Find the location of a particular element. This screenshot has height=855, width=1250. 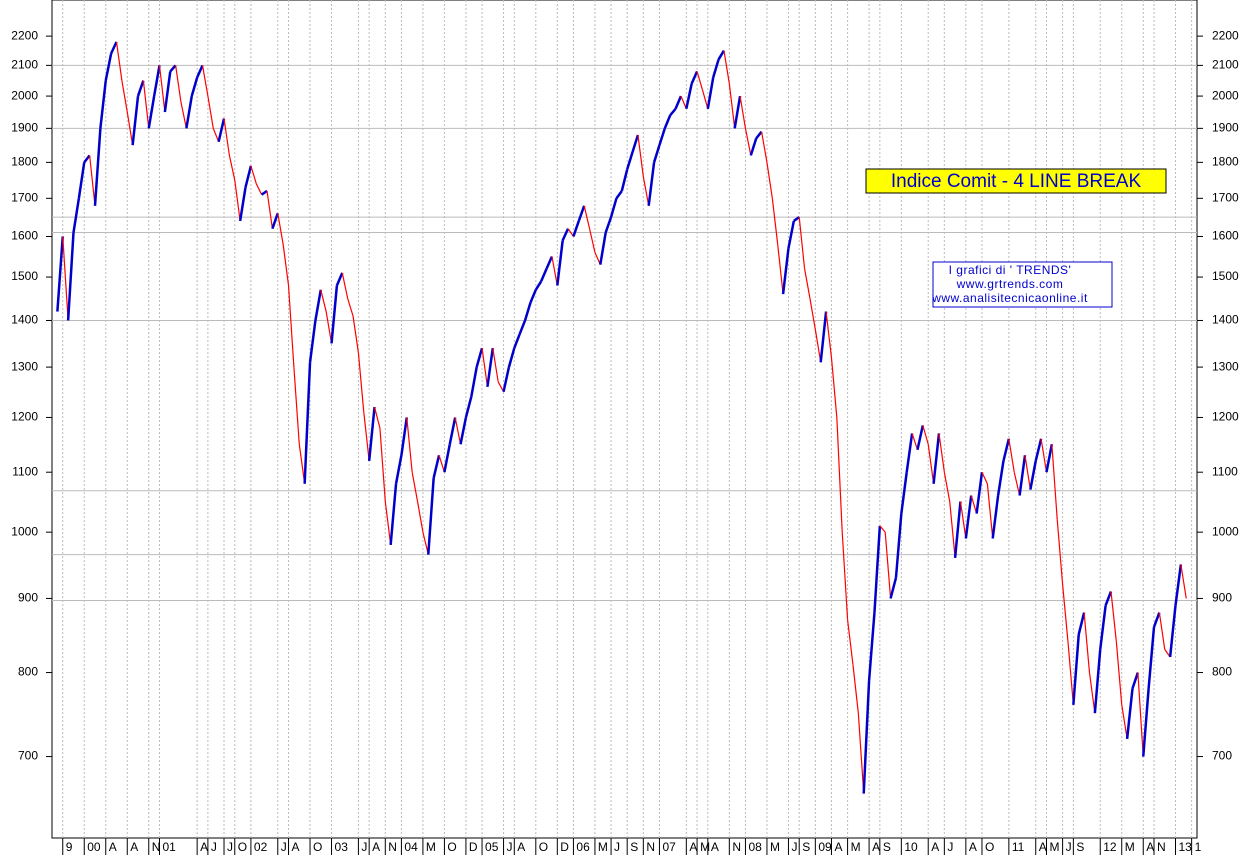

y-tick-label: 1500 is located at coordinates (24, 276).